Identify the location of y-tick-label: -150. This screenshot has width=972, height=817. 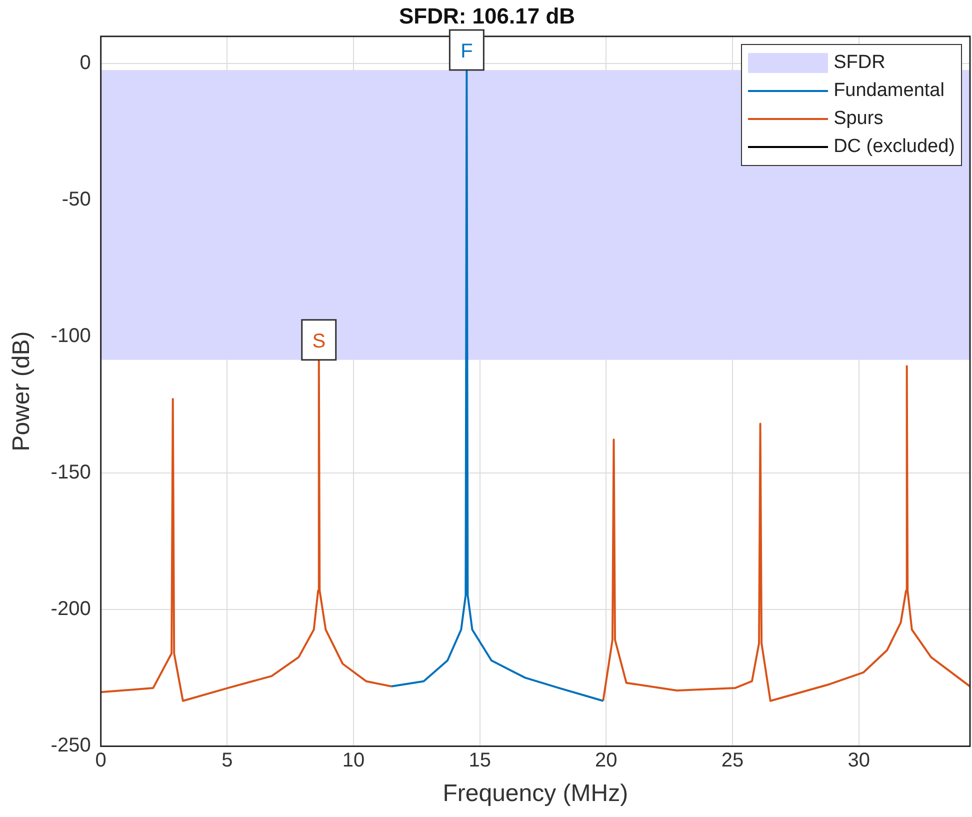
(70, 473).